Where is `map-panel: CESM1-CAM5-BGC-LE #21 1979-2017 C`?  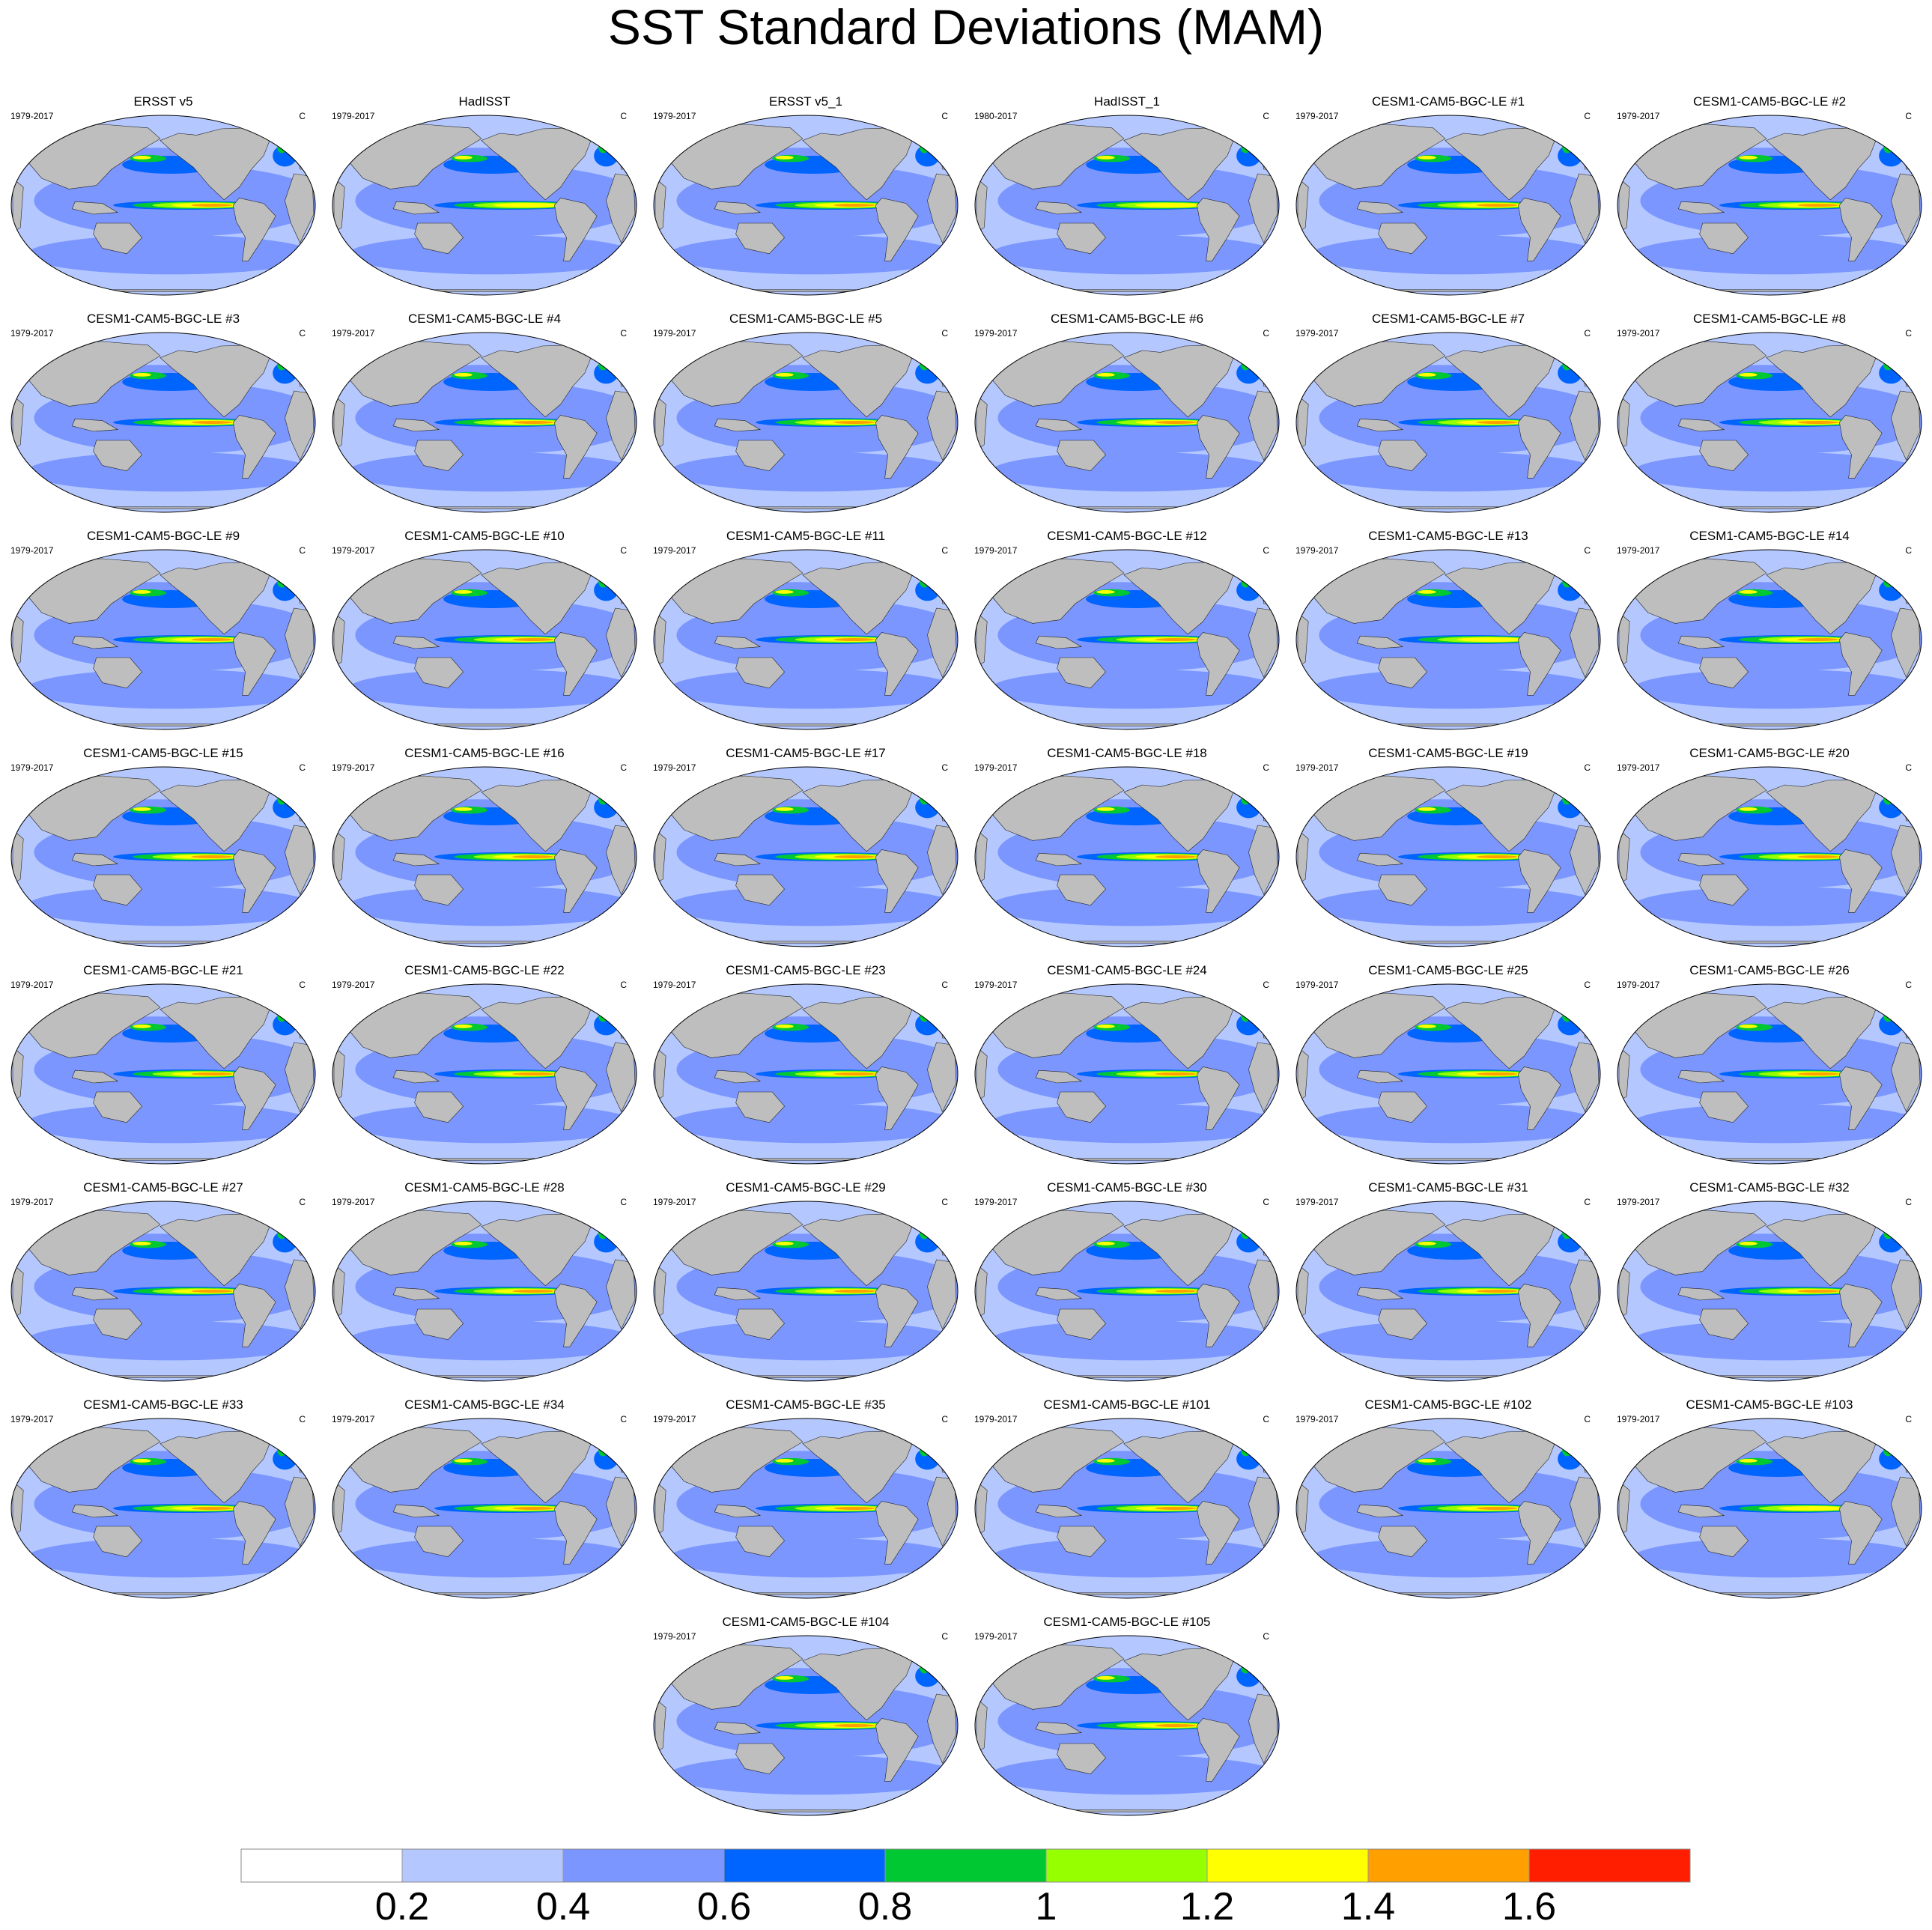
map-panel: CESM1-CAM5-BGC-LE #21 1979-2017 C is located at coordinates (163, 1071).